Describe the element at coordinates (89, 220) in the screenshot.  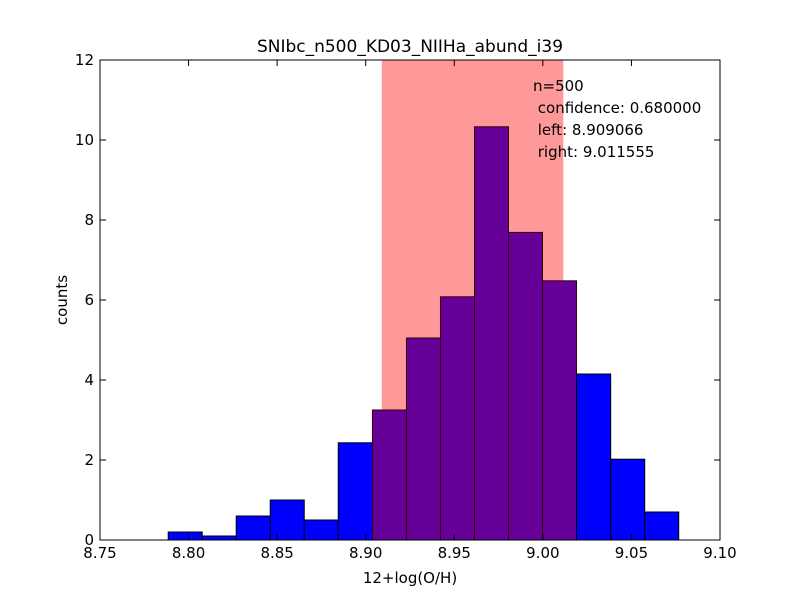
I see `y-tick-label: 8` at that location.